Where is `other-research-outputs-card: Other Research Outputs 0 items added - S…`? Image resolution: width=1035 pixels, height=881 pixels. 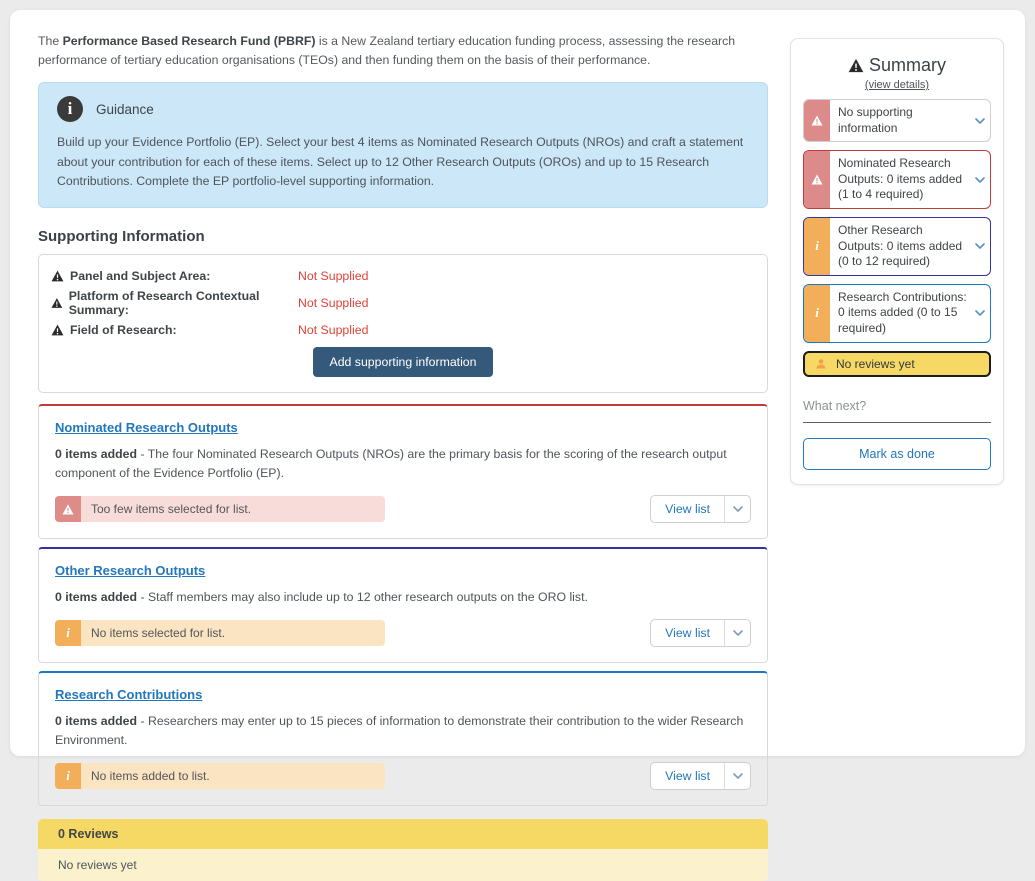
other-research-outputs-card: Other Research Outputs 0 items added - S… is located at coordinates (403, 605).